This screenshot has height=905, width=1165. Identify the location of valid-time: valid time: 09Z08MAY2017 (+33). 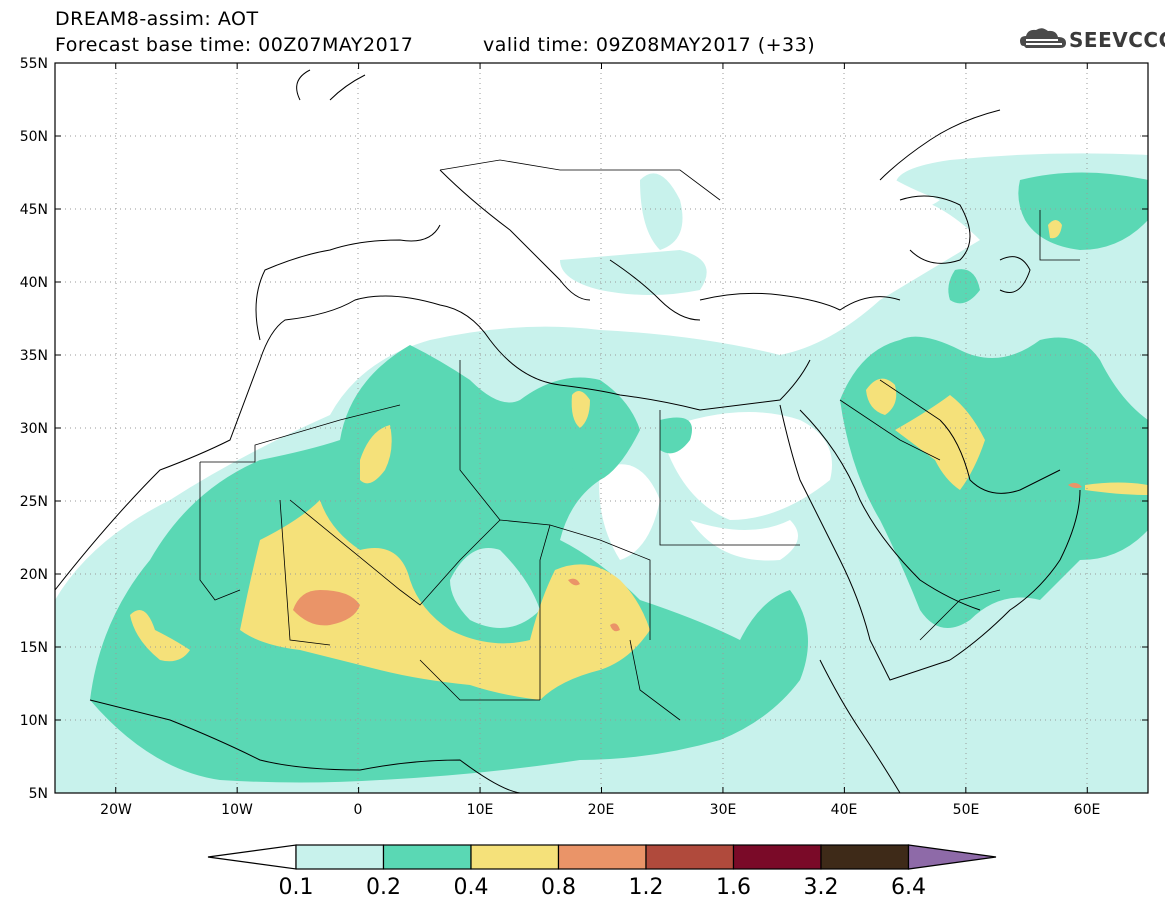
(649, 45).